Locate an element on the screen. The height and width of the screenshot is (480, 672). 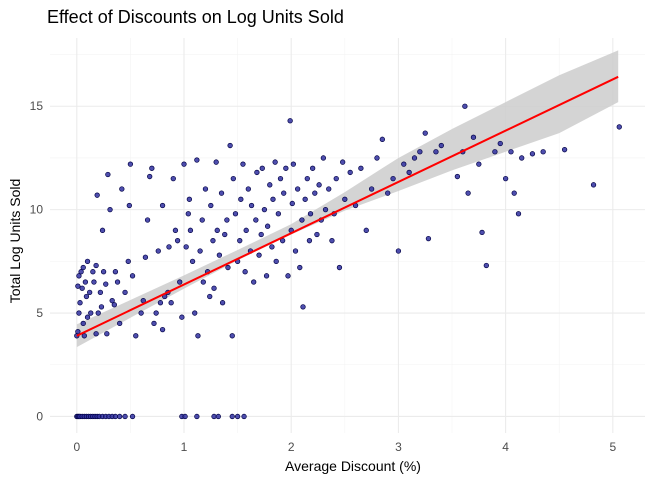
y-tick-label: 0 is located at coordinates (39, 416).